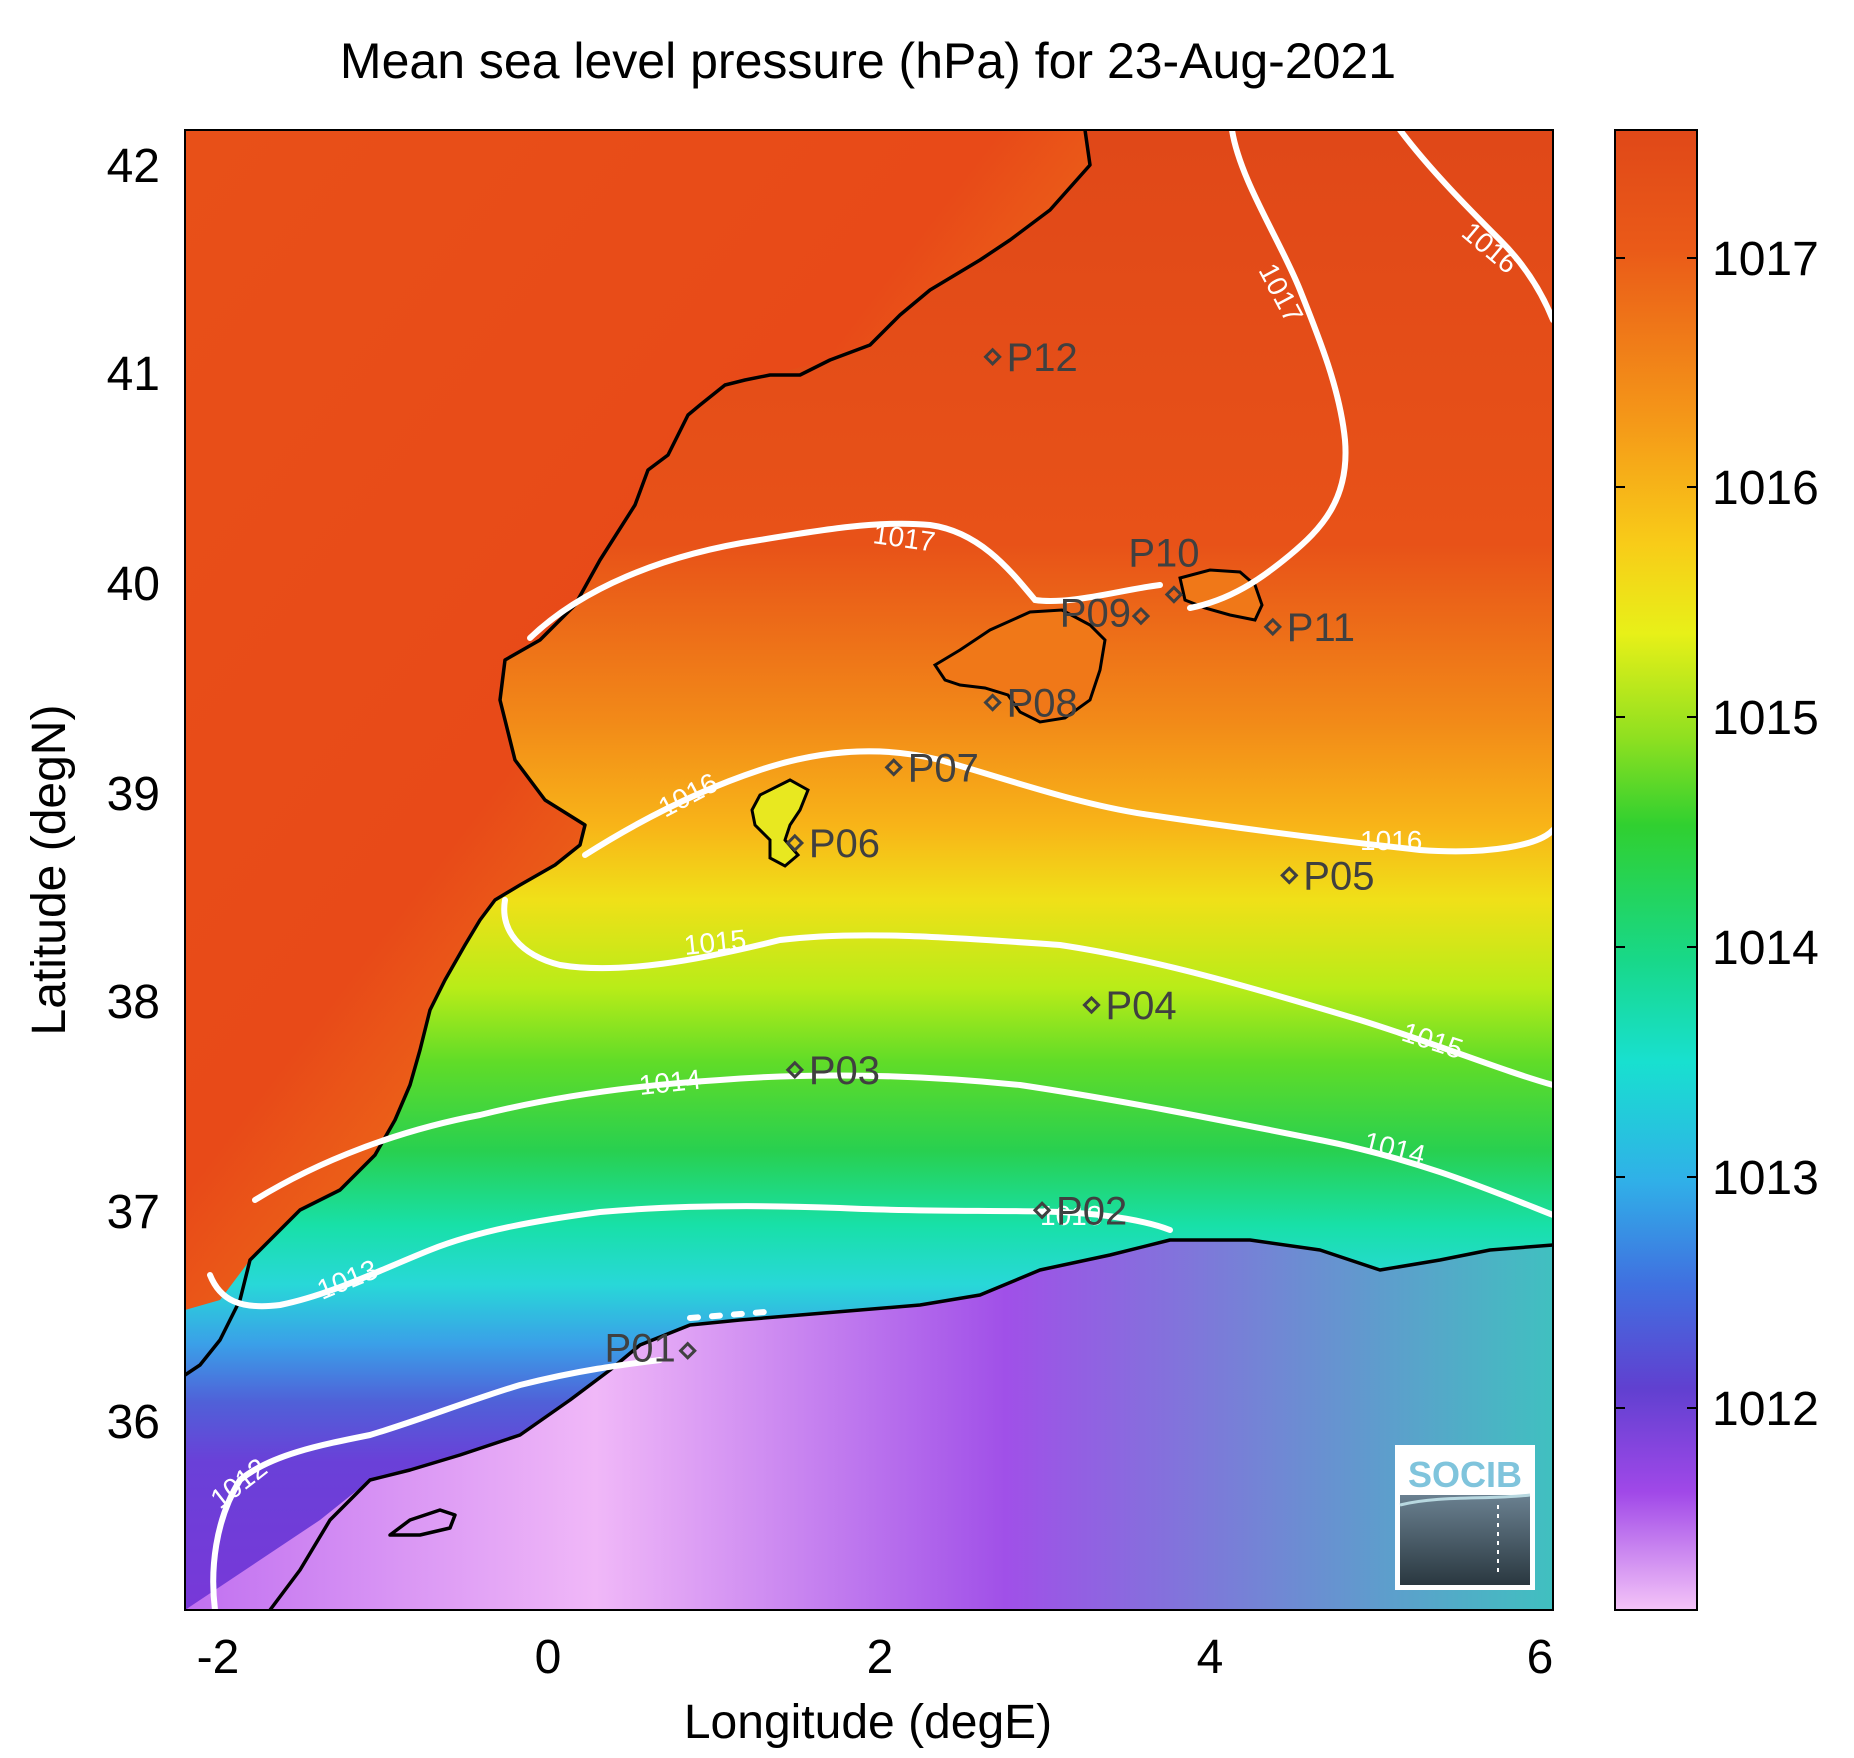  I want to click on africa-coastline, so click(910, 1424).